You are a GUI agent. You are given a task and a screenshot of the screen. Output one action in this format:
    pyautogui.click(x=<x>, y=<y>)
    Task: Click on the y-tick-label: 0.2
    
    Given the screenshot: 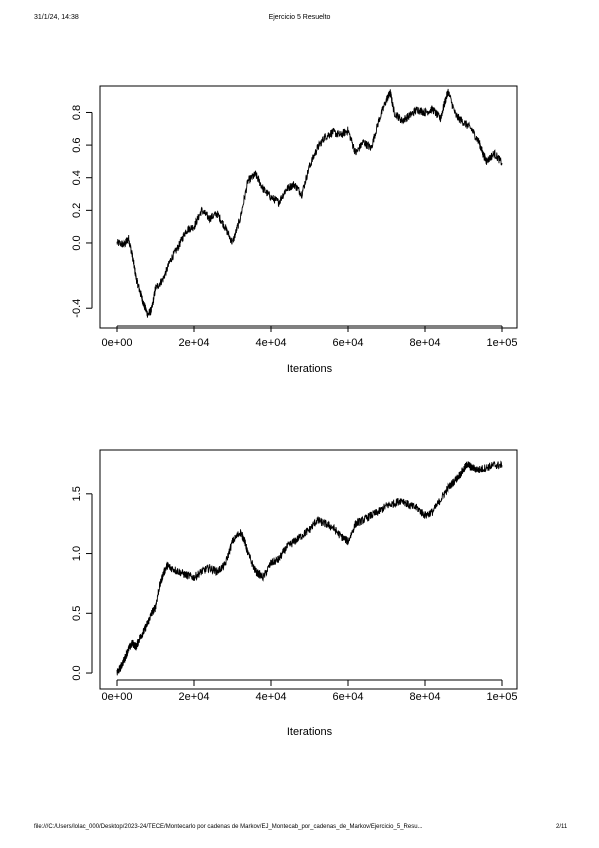 What is the action you would take?
    pyautogui.click(x=77, y=210)
    